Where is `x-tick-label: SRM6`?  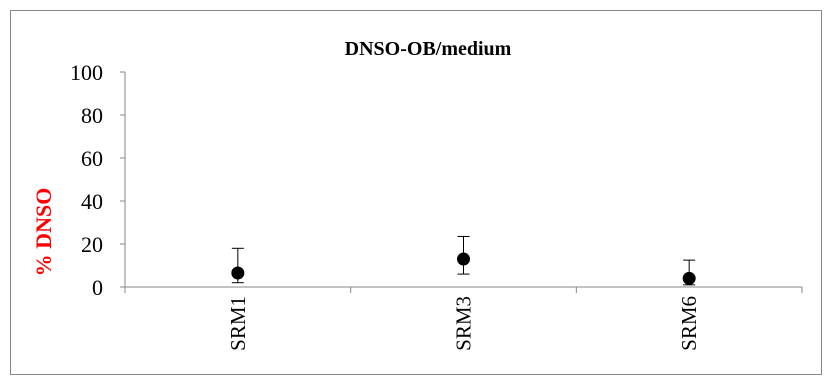 x-tick-label: SRM6 is located at coordinates (689, 323).